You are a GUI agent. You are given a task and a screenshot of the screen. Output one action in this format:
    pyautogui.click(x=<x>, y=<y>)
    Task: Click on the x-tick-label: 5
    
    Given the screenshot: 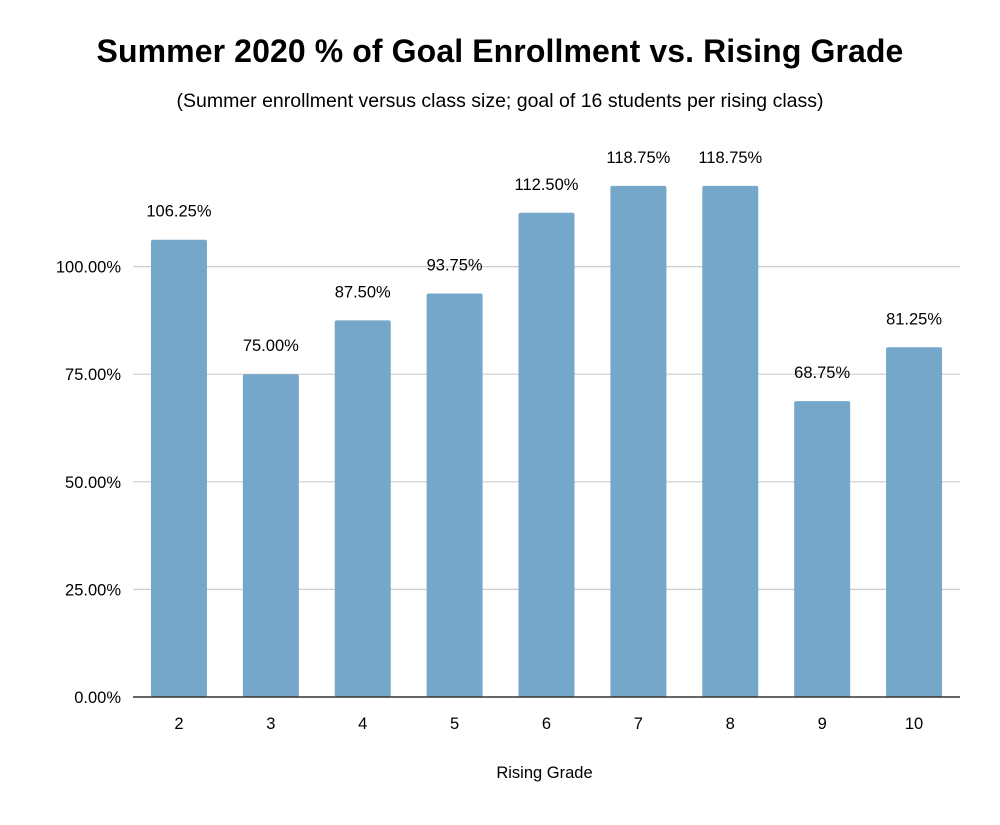 What is the action you would take?
    pyautogui.click(x=454, y=724)
    